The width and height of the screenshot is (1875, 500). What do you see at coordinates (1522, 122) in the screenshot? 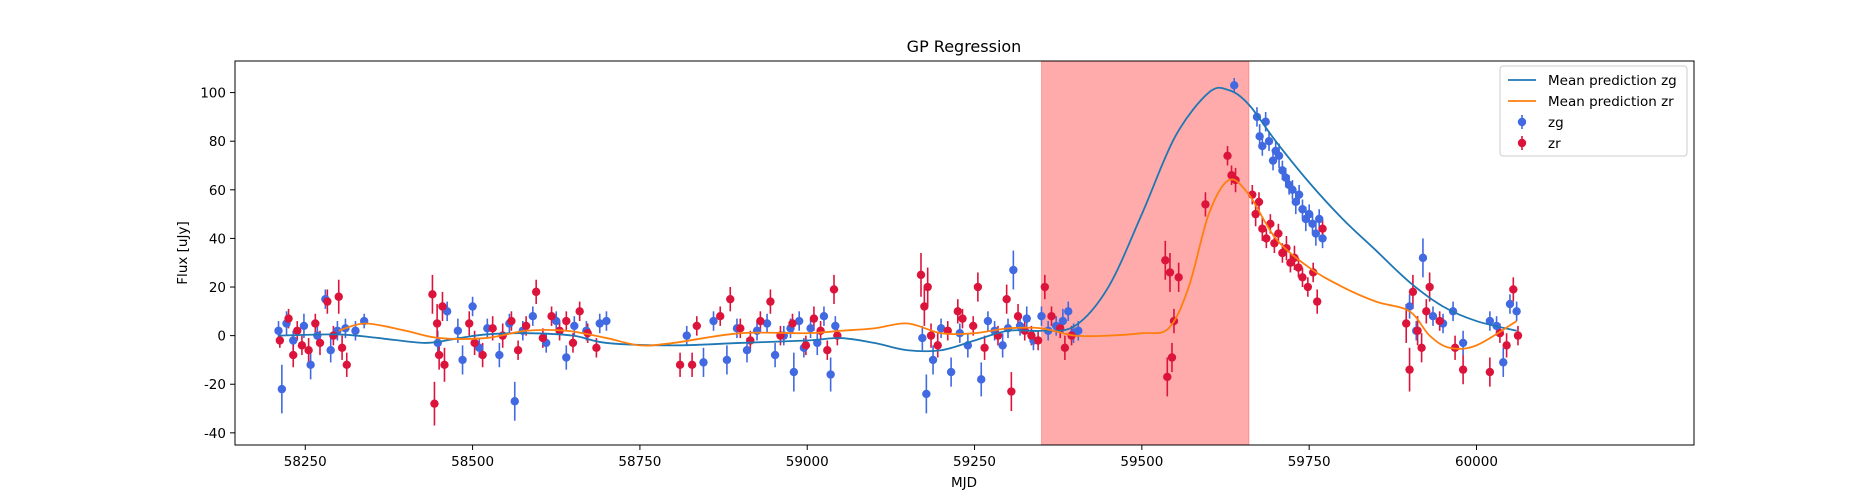
I see `legend-swatch-zg` at bounding box center [1522, 122].